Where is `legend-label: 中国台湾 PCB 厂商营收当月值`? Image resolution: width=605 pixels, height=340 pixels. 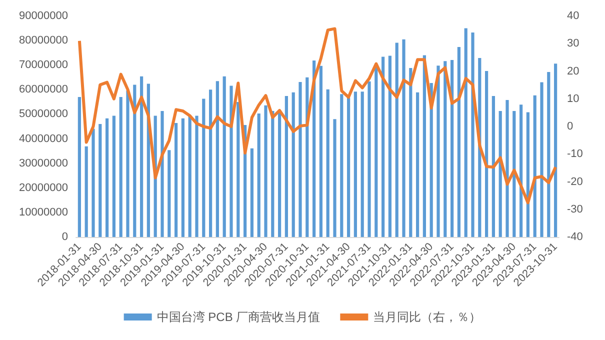 legend-label: 中国台湾 PCB 厂商营收当月值 is located at coordinates (238, 317).